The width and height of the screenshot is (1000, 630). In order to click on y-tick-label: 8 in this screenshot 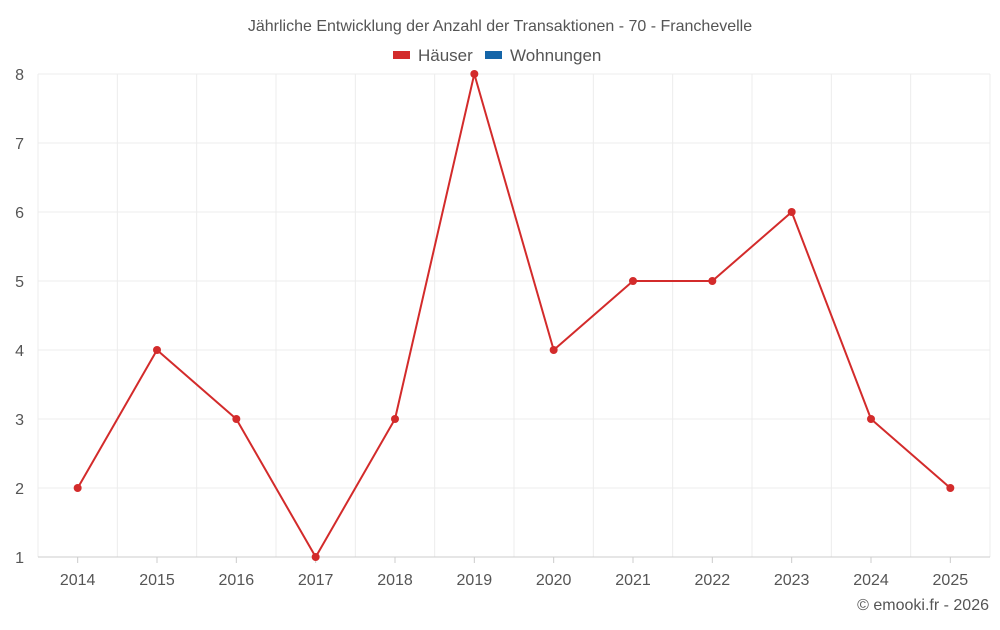, I will do `click(19, 75)`.